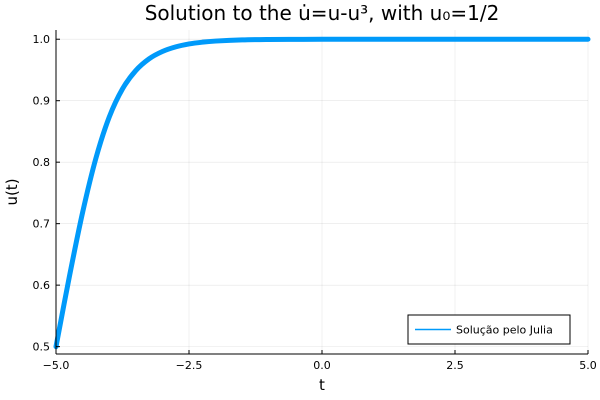 This screenshot has width=600, height=400. I want to click on chart-title: Solution to the u̇=u-u³, with u₀=1/2, so click(322, 13).